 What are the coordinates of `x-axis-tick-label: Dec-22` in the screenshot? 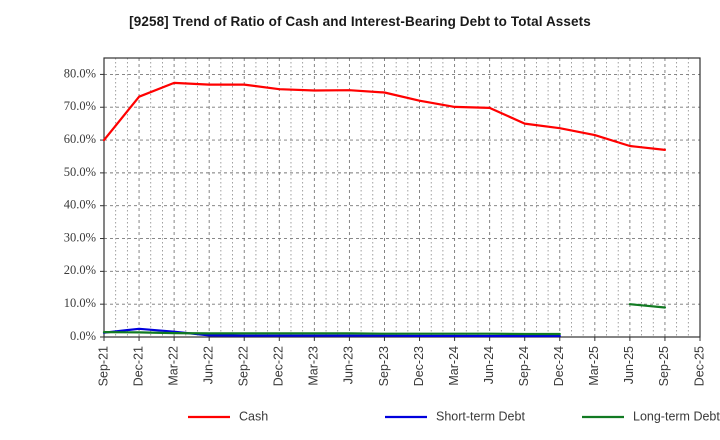 It's located at (279, 366).